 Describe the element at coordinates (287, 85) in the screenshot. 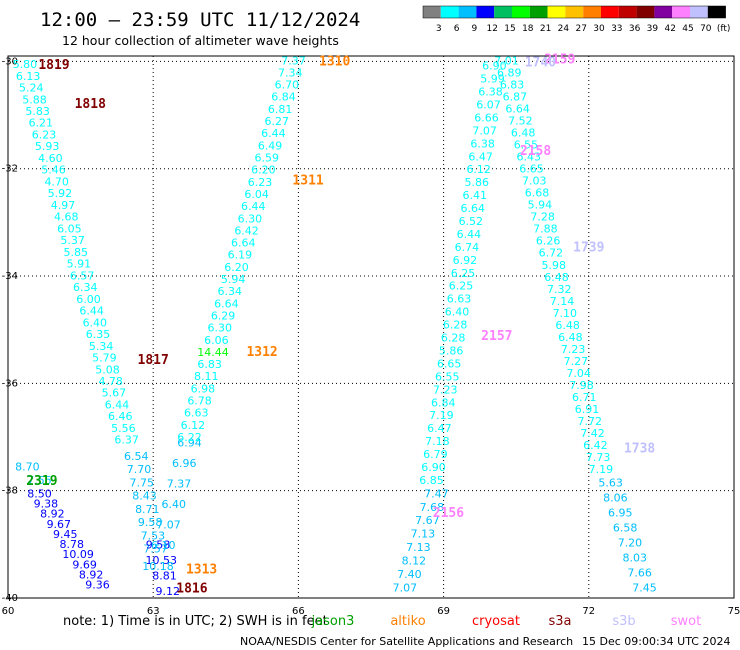

I see `wave-height-value: 6.70` at that location.